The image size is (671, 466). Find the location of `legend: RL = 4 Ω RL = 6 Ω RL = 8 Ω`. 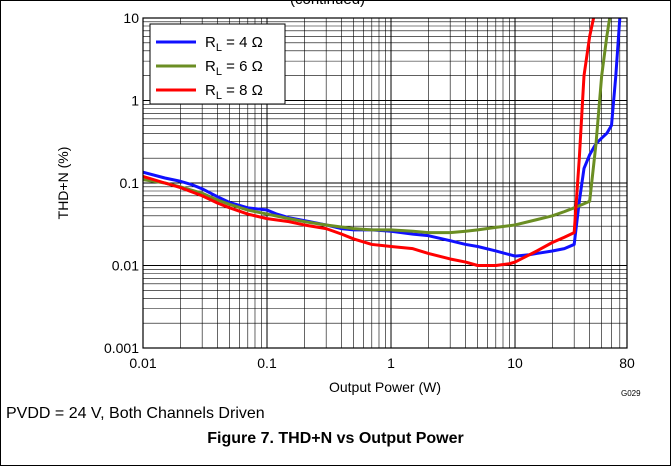

legend: RL = 4 Ω RL = 6 Ω RL = 8 Ω is located at coordinates (217, 64).